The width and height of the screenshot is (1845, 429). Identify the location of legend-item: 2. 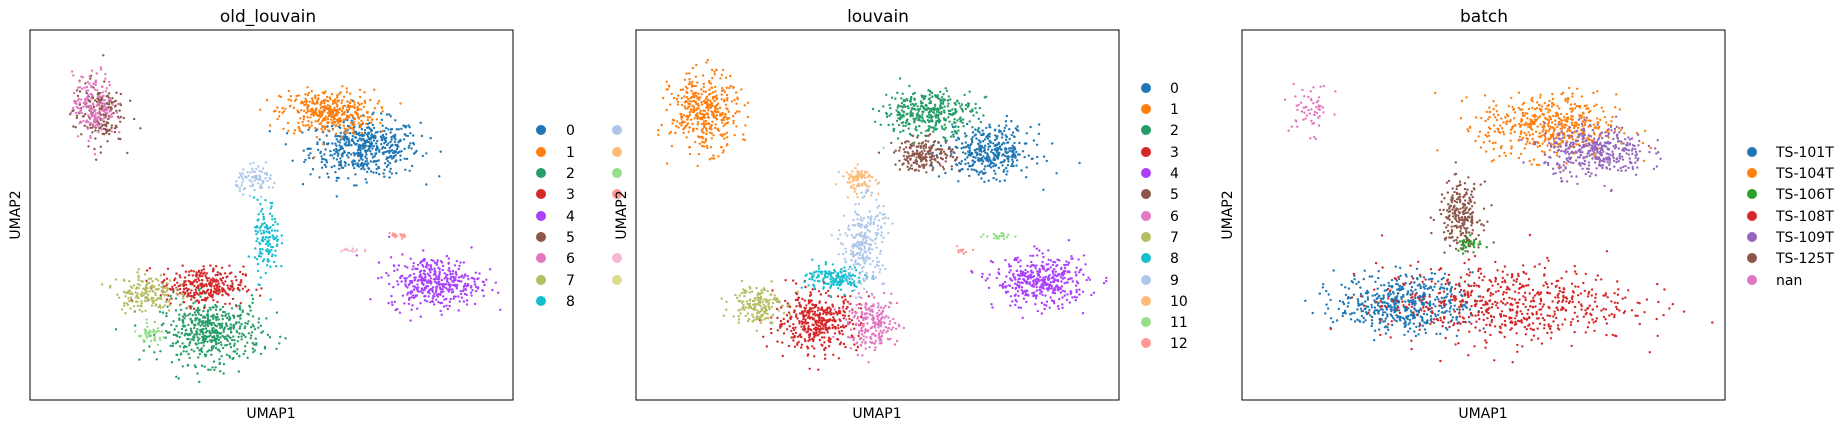
(555, 174).